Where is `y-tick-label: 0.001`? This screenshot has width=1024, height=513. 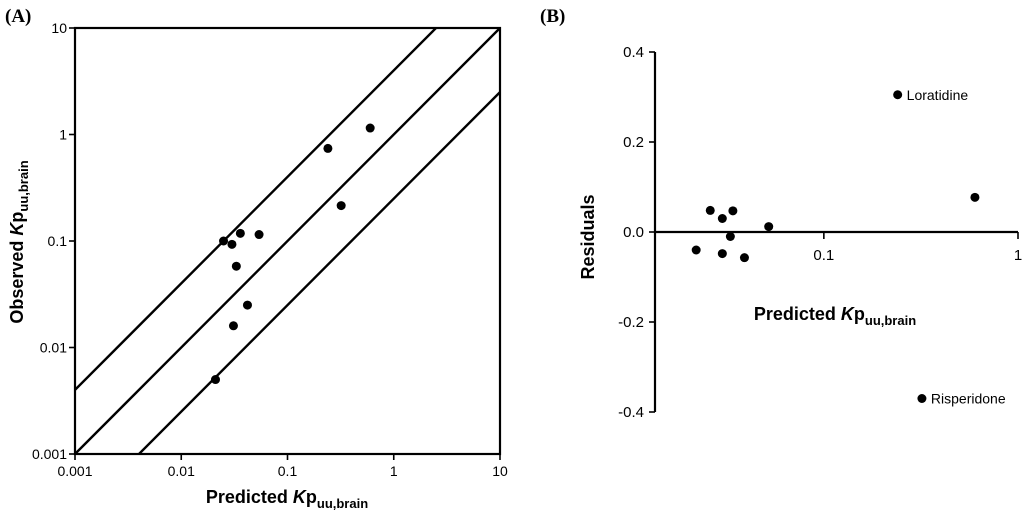 y-tick-label: 0.001 is located at coordinates (49, 454).